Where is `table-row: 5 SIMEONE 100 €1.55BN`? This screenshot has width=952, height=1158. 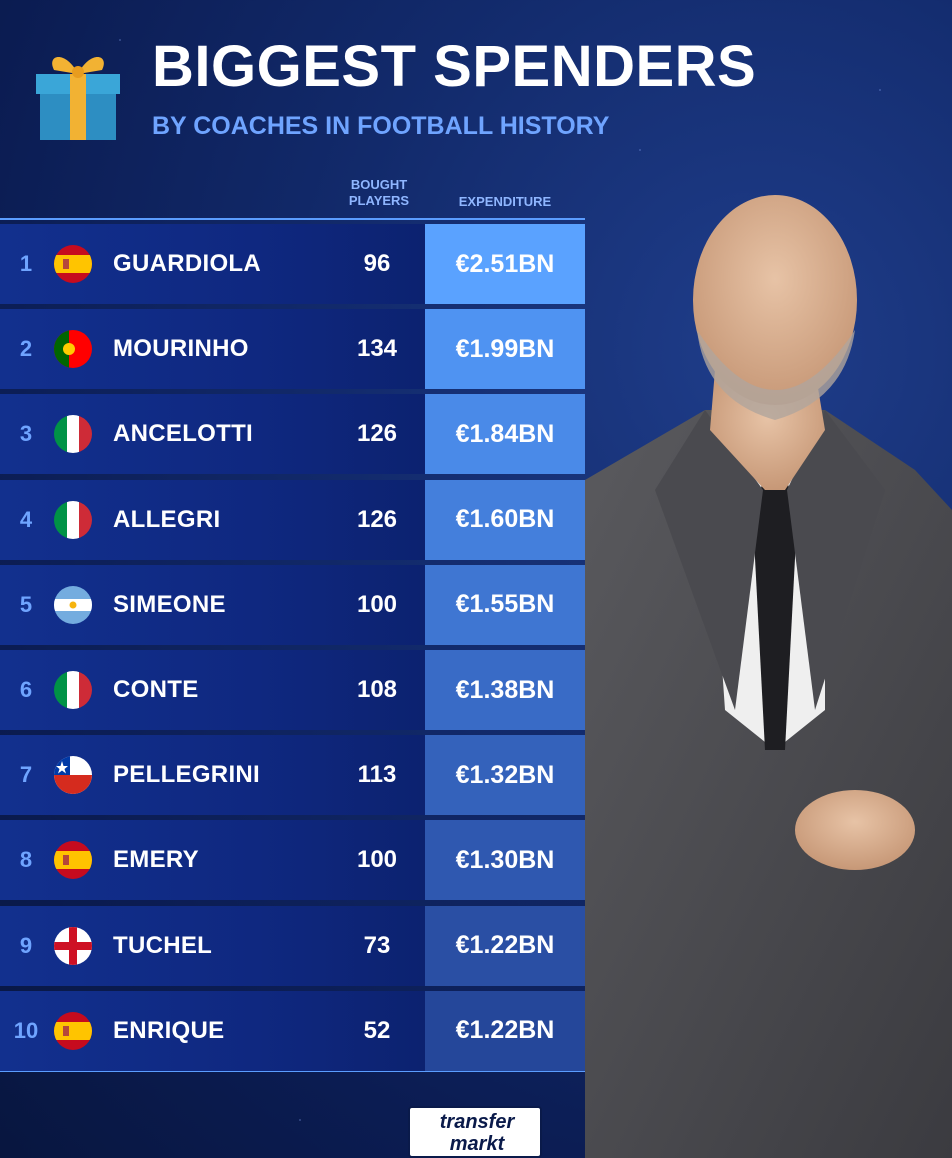
table-row: 5 SIMEONE 100 €1.55BN is located at coordinates (292, 604).